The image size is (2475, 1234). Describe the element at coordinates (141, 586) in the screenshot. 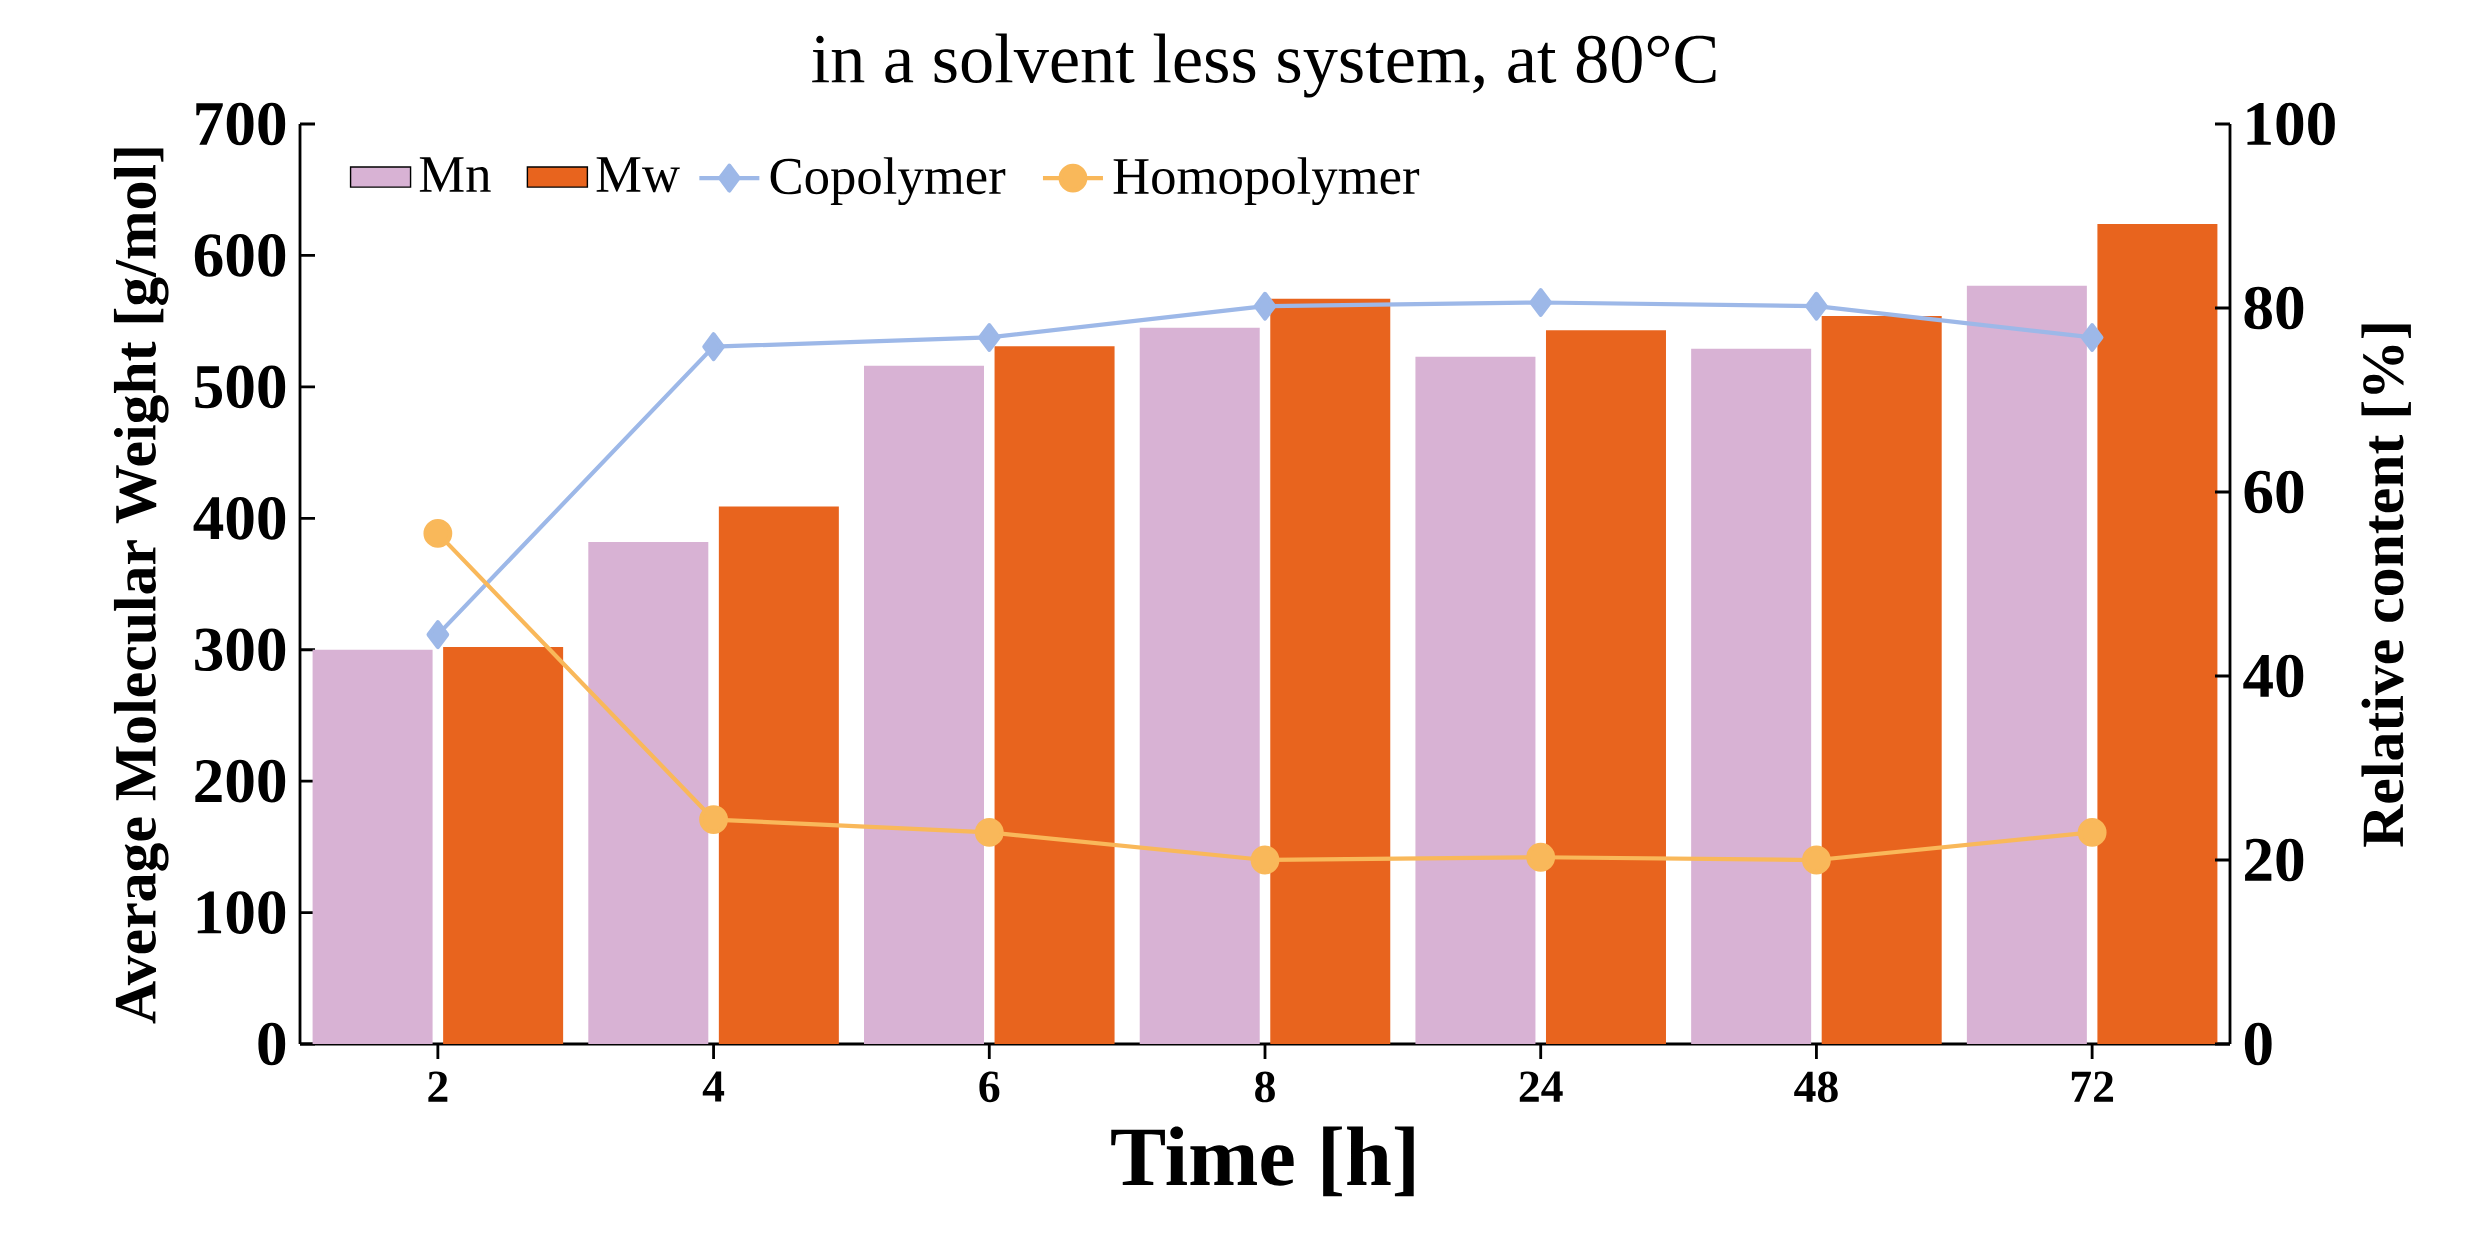

I see `y-axis-title: Average Molecular Weight [g/mol]` at that location.